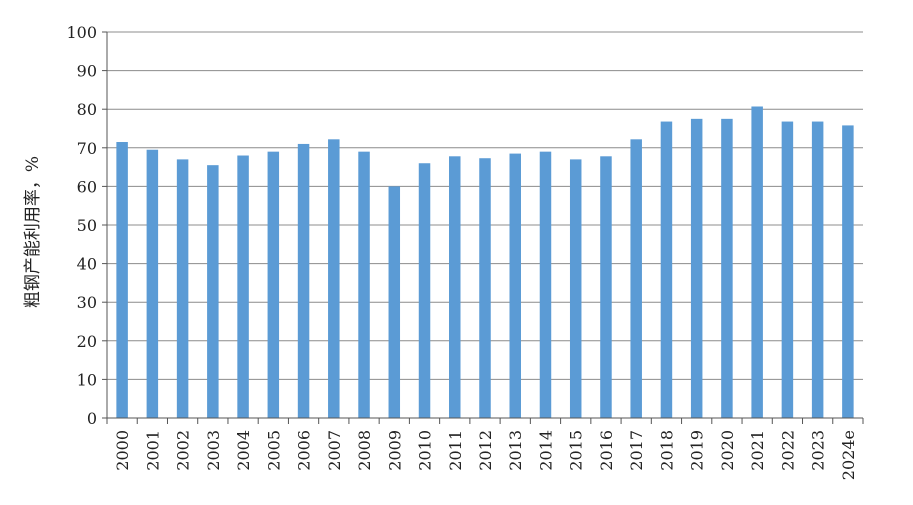 The width and height of the screenshot is (913, 505). I want to click on bar-2019, so click(696, 268).